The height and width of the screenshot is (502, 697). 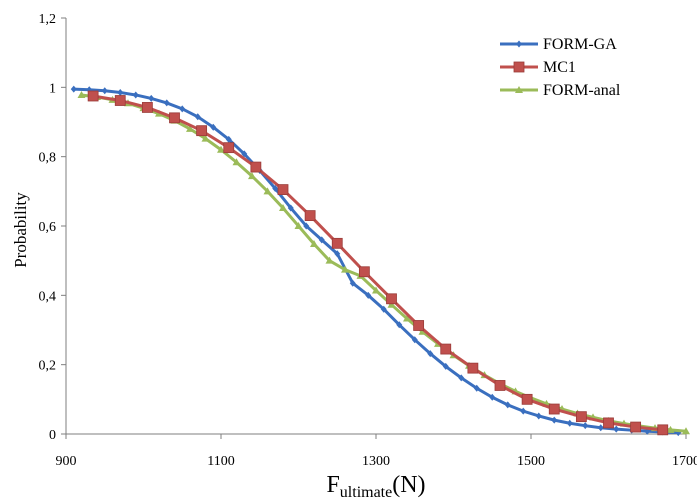 What do you see at coordinates (519, 44) in the screenshot?
I see `legend-marker-form-ga` at bounding box center [519, 44].